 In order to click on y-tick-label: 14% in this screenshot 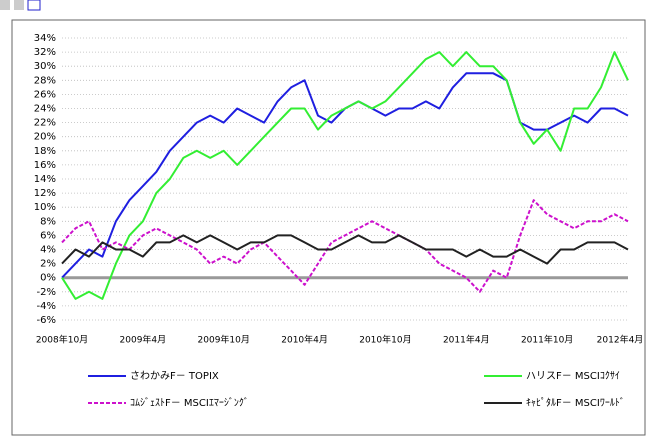, I will do `click(45, 179)`.